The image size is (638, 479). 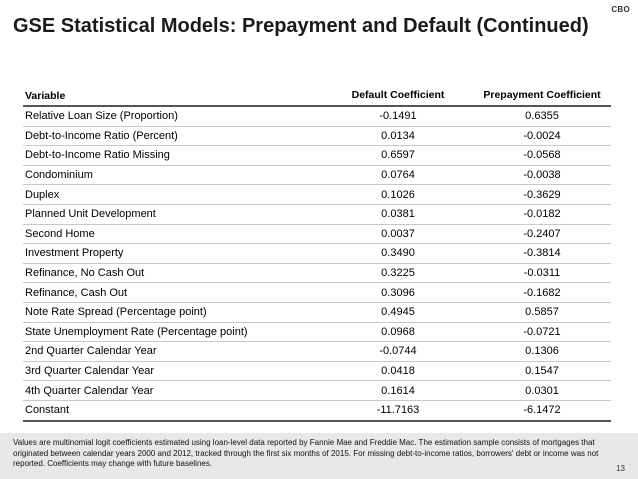 What do you see at coordinates (45, 96) in the screenshot?
I see `header-variable: Variable` at bounding box center [45, 96].